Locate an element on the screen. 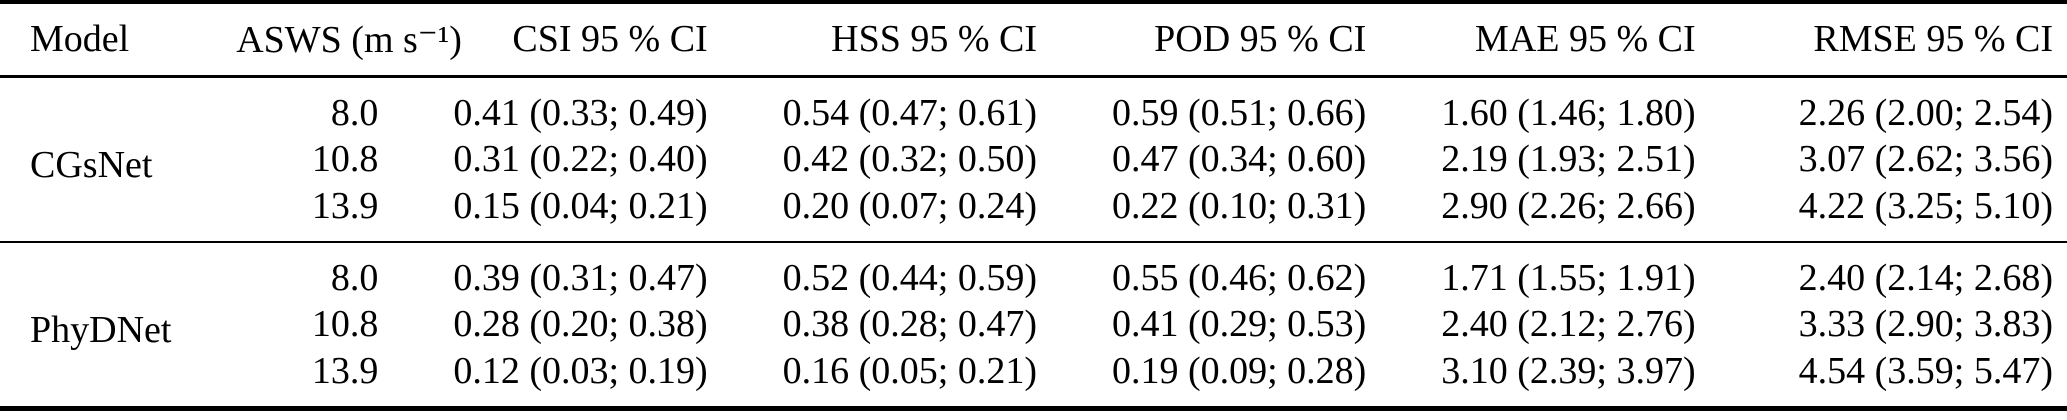 Image resolution: width=2067 pixels, height=420 pixels. model-name: CGsNet is located at coordinates (91, 165).